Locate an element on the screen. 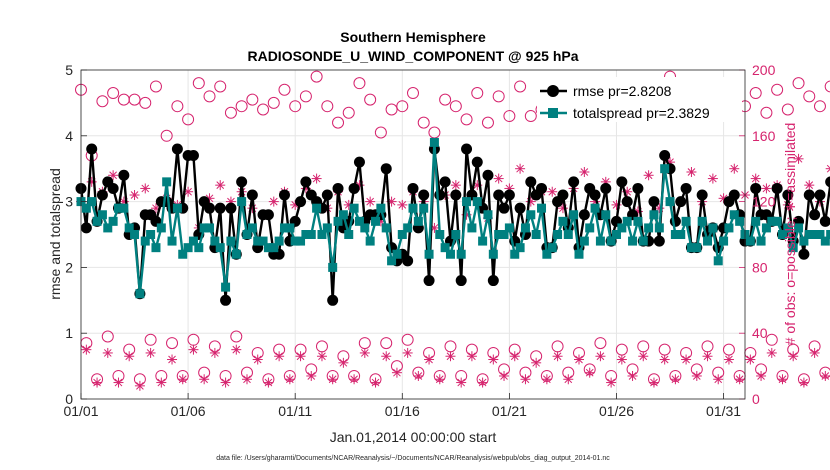  y-right-tick-label: 160 is located at coordinates (764, 136).